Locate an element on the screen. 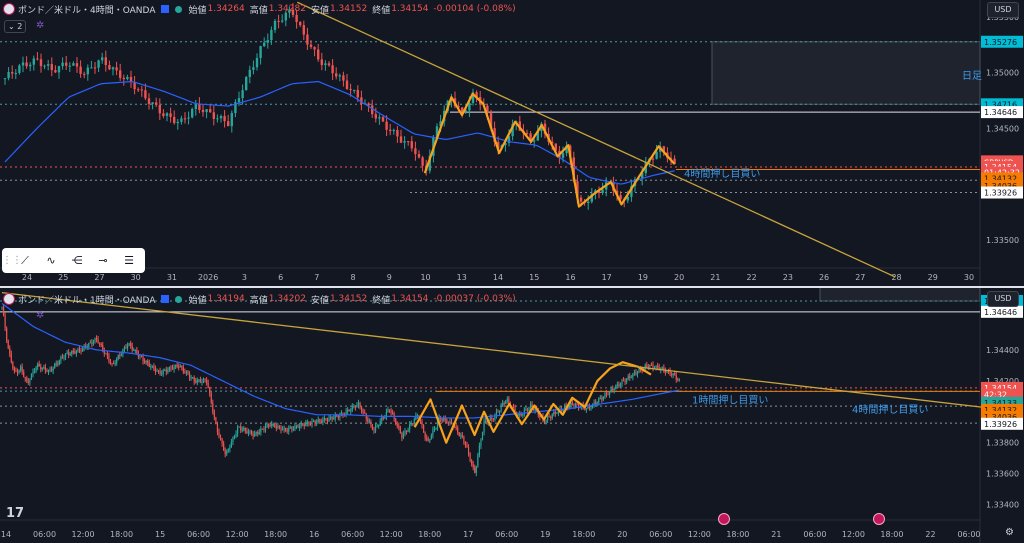 The height and width of the screenshot is (543, 1024). time-tick-label: 27 is located at coordinates (99, 277).